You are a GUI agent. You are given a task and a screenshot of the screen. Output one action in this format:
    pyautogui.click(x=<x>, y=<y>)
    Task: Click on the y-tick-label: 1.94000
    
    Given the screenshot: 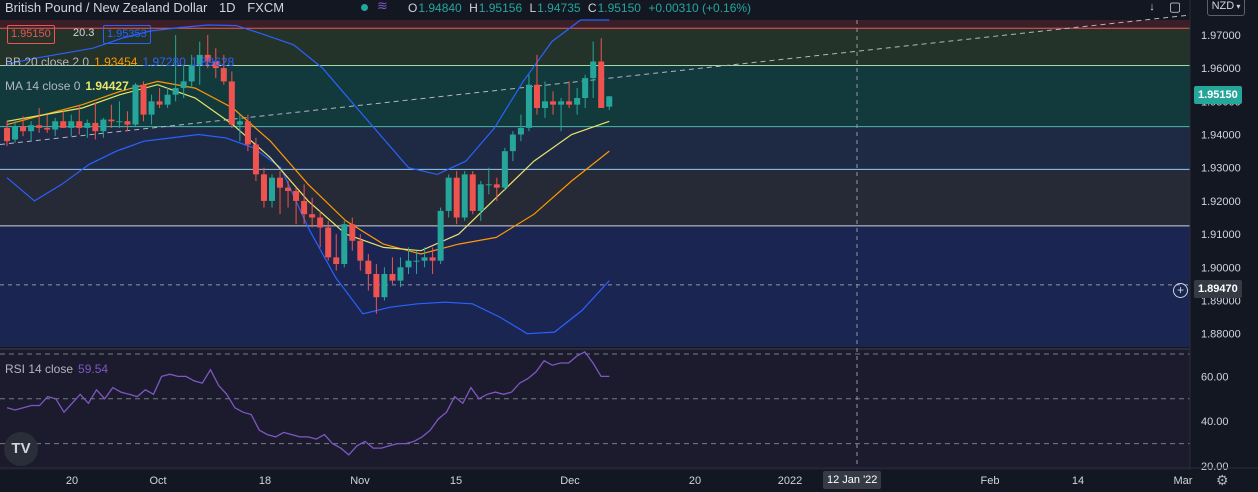 What is the action you would take?
    pyautogui.click(x=1221, y=136)
    